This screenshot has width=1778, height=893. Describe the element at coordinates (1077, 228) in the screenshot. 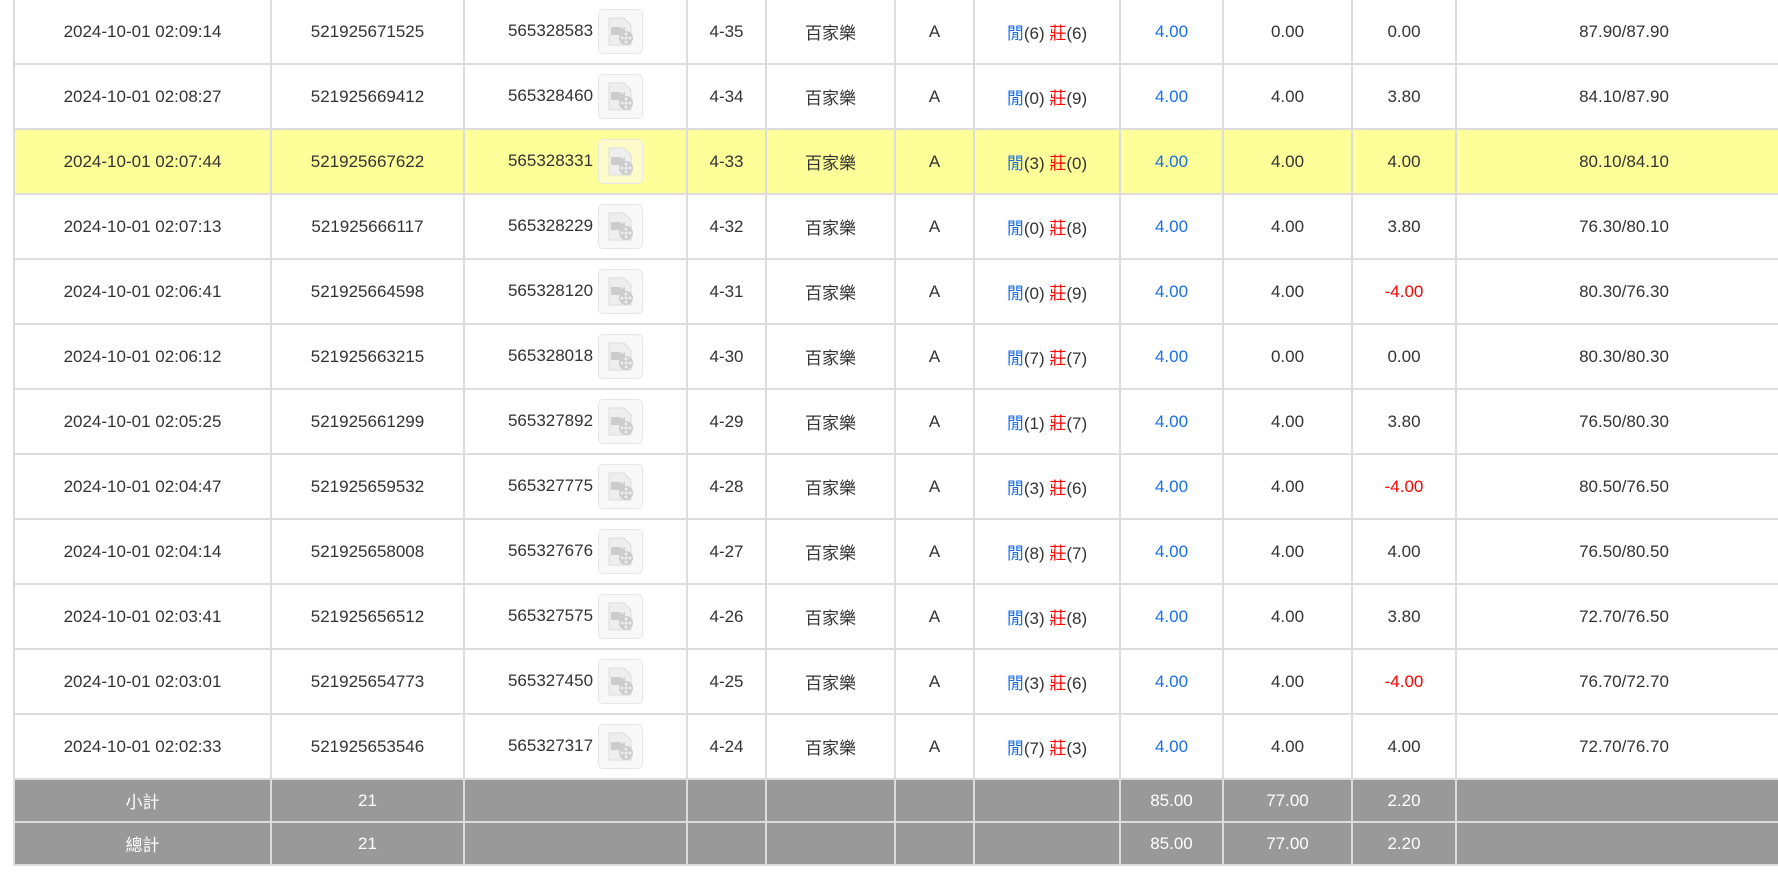

I see `banker-score: (8)` at that location.